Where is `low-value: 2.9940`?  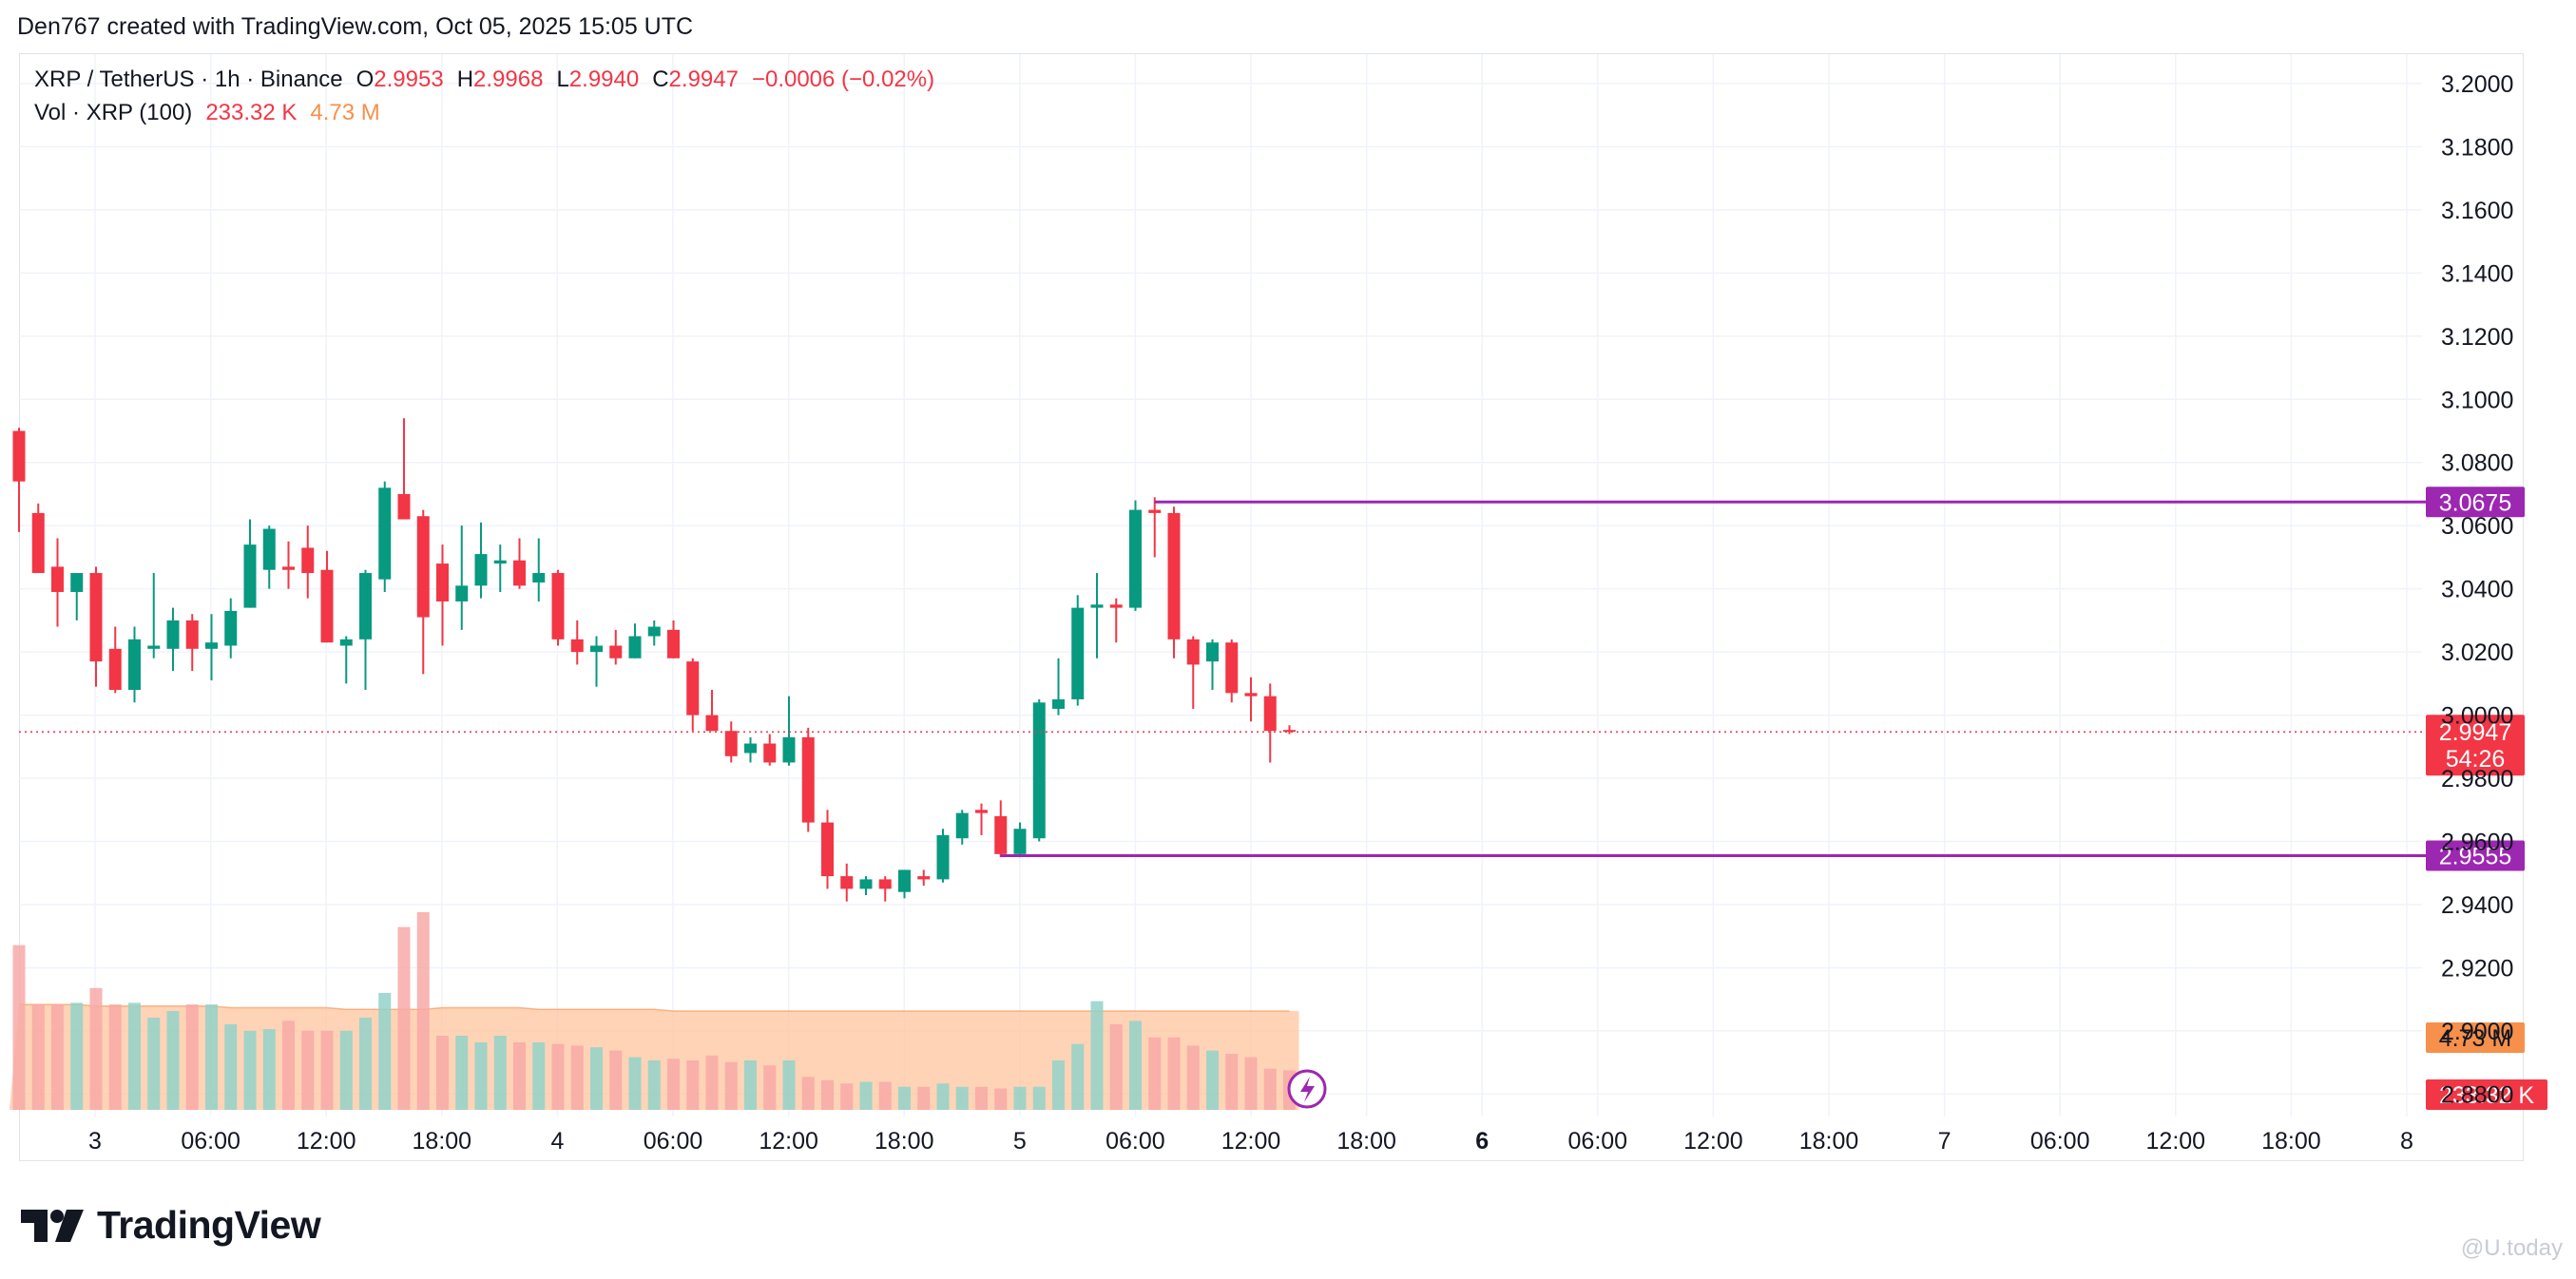
low-value: 2.9940 is located at coordinates (604, 79).